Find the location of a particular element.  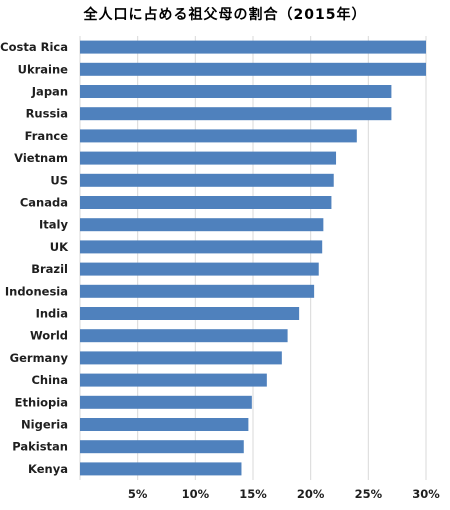

category-label: Germany is located at coordinates (39, 358).